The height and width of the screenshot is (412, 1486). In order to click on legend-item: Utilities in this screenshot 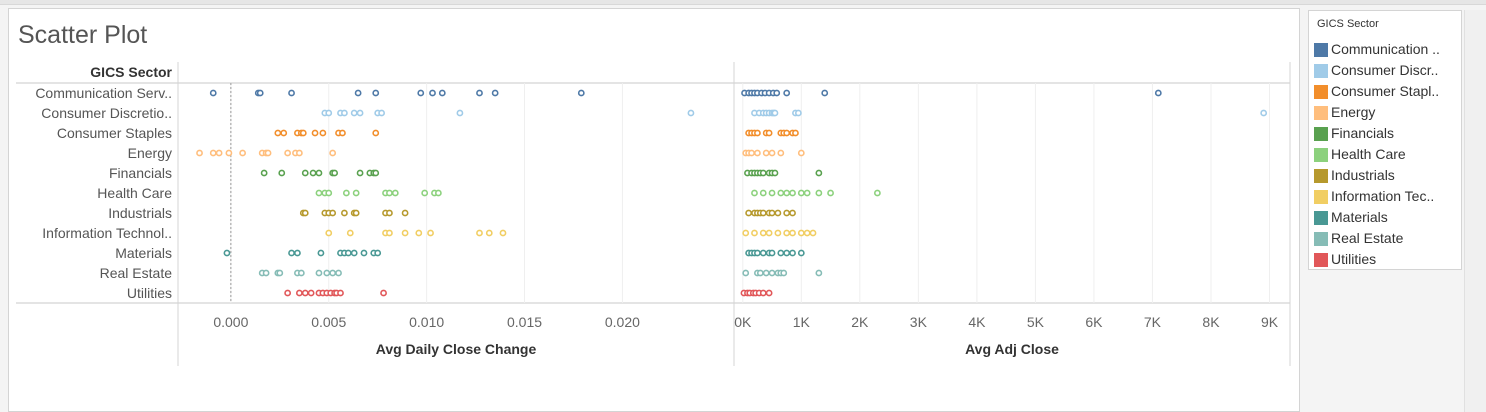, I will do `click(1387, 259)`.